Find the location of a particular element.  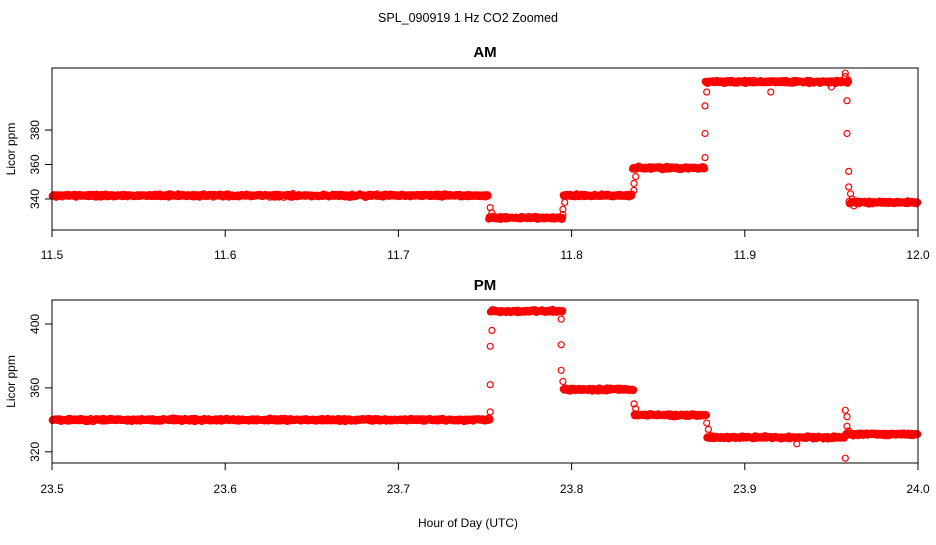

x-tick-label: 23.5 is located at coordinates (52, 489).